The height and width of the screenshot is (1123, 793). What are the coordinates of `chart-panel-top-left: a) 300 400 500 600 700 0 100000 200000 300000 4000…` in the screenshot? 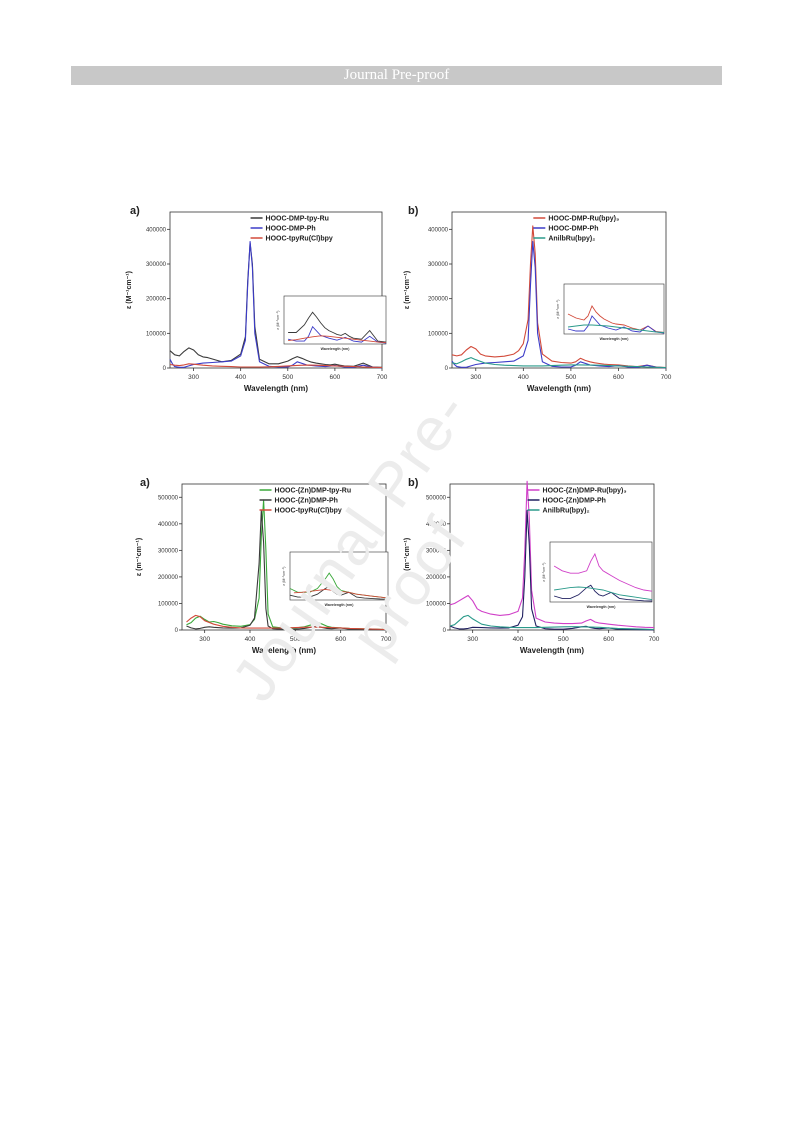 It's located at (257, 299).